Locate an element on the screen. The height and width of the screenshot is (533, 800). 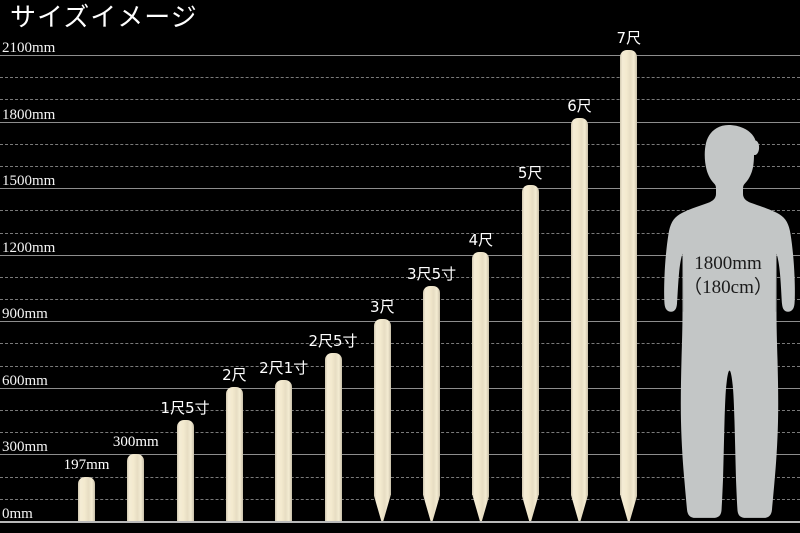
bar-label: 2尺1寸 is located at coordinates (284, 367).